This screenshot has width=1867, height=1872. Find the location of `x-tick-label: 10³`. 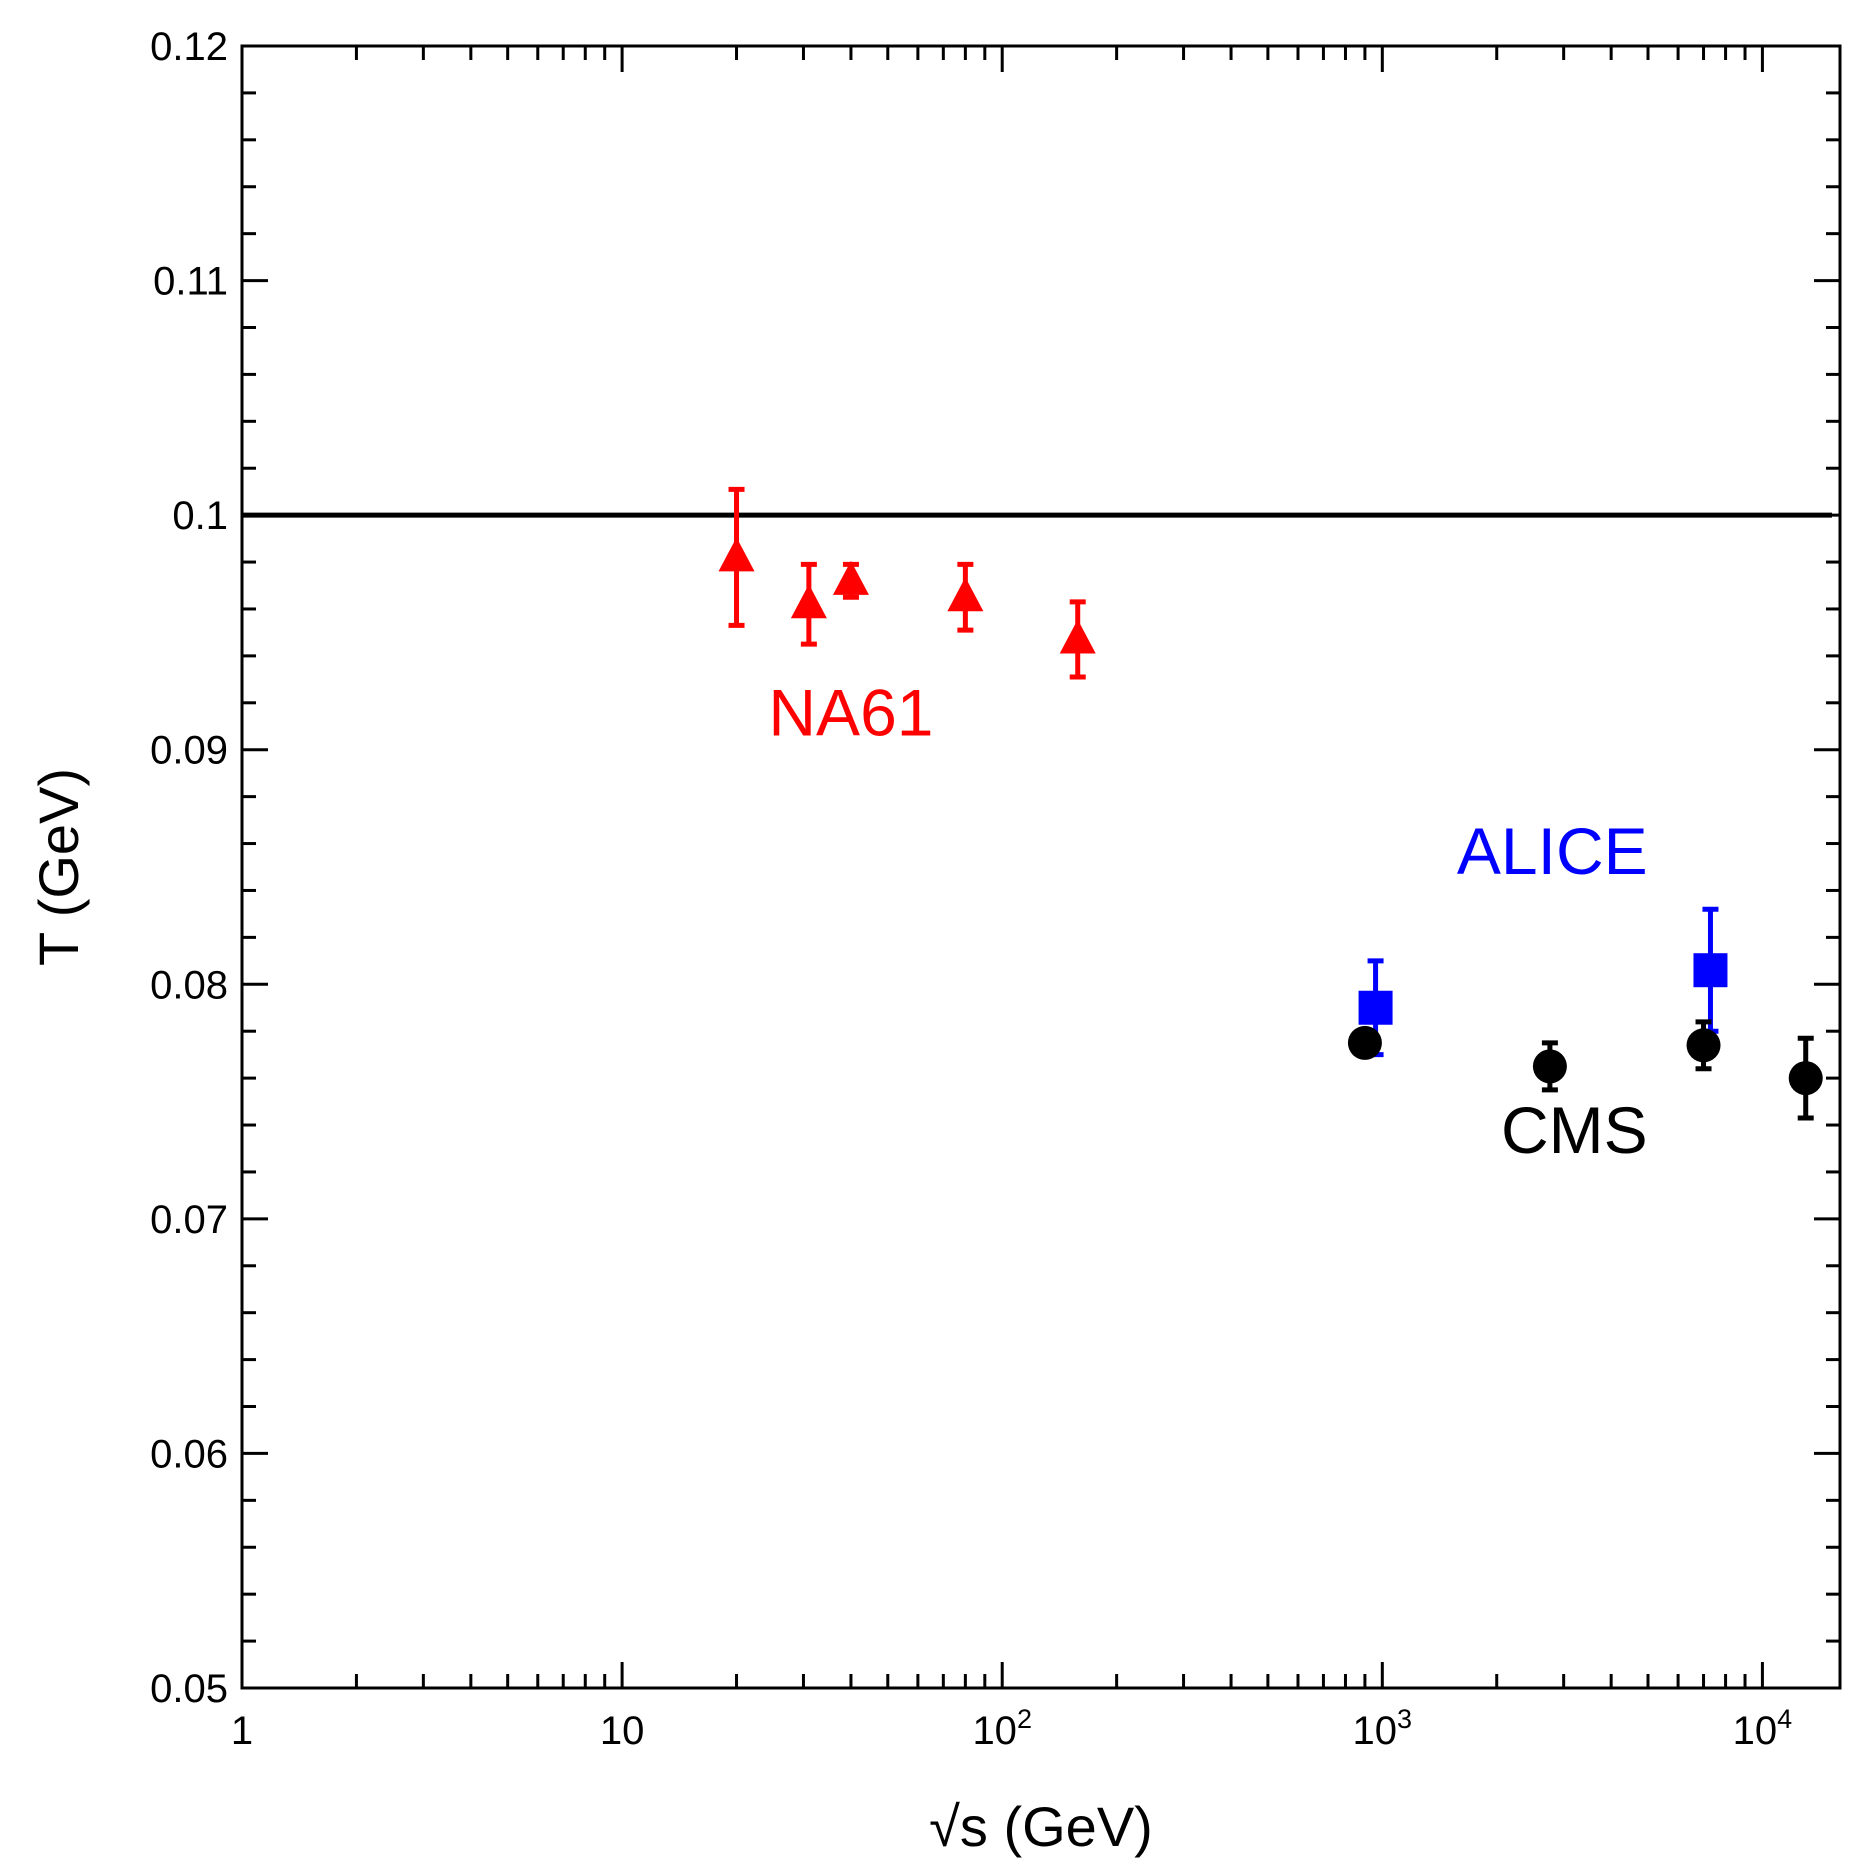

x-tick-label: 10³ is located at coordinates (1383, 1728).